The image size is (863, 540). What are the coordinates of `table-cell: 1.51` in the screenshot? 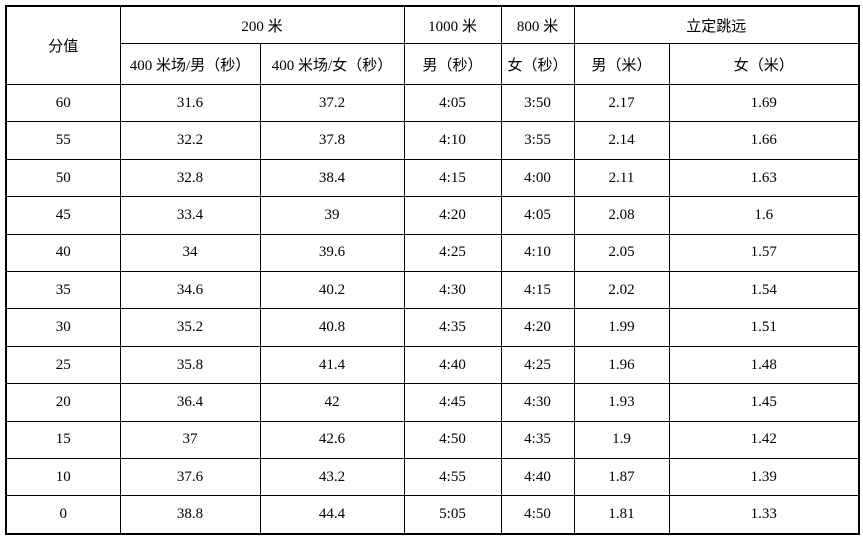 It's located at (764, 327).